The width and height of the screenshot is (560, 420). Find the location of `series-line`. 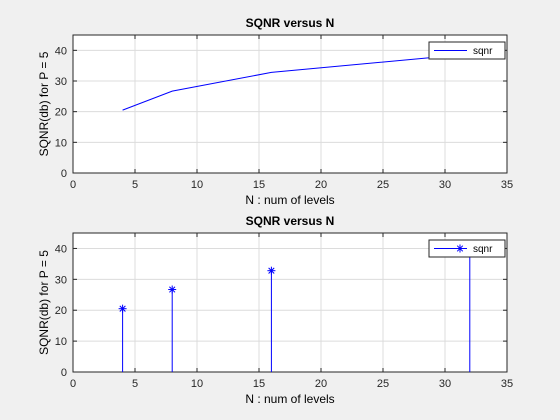

series-line is located at coordinates (296, 82).